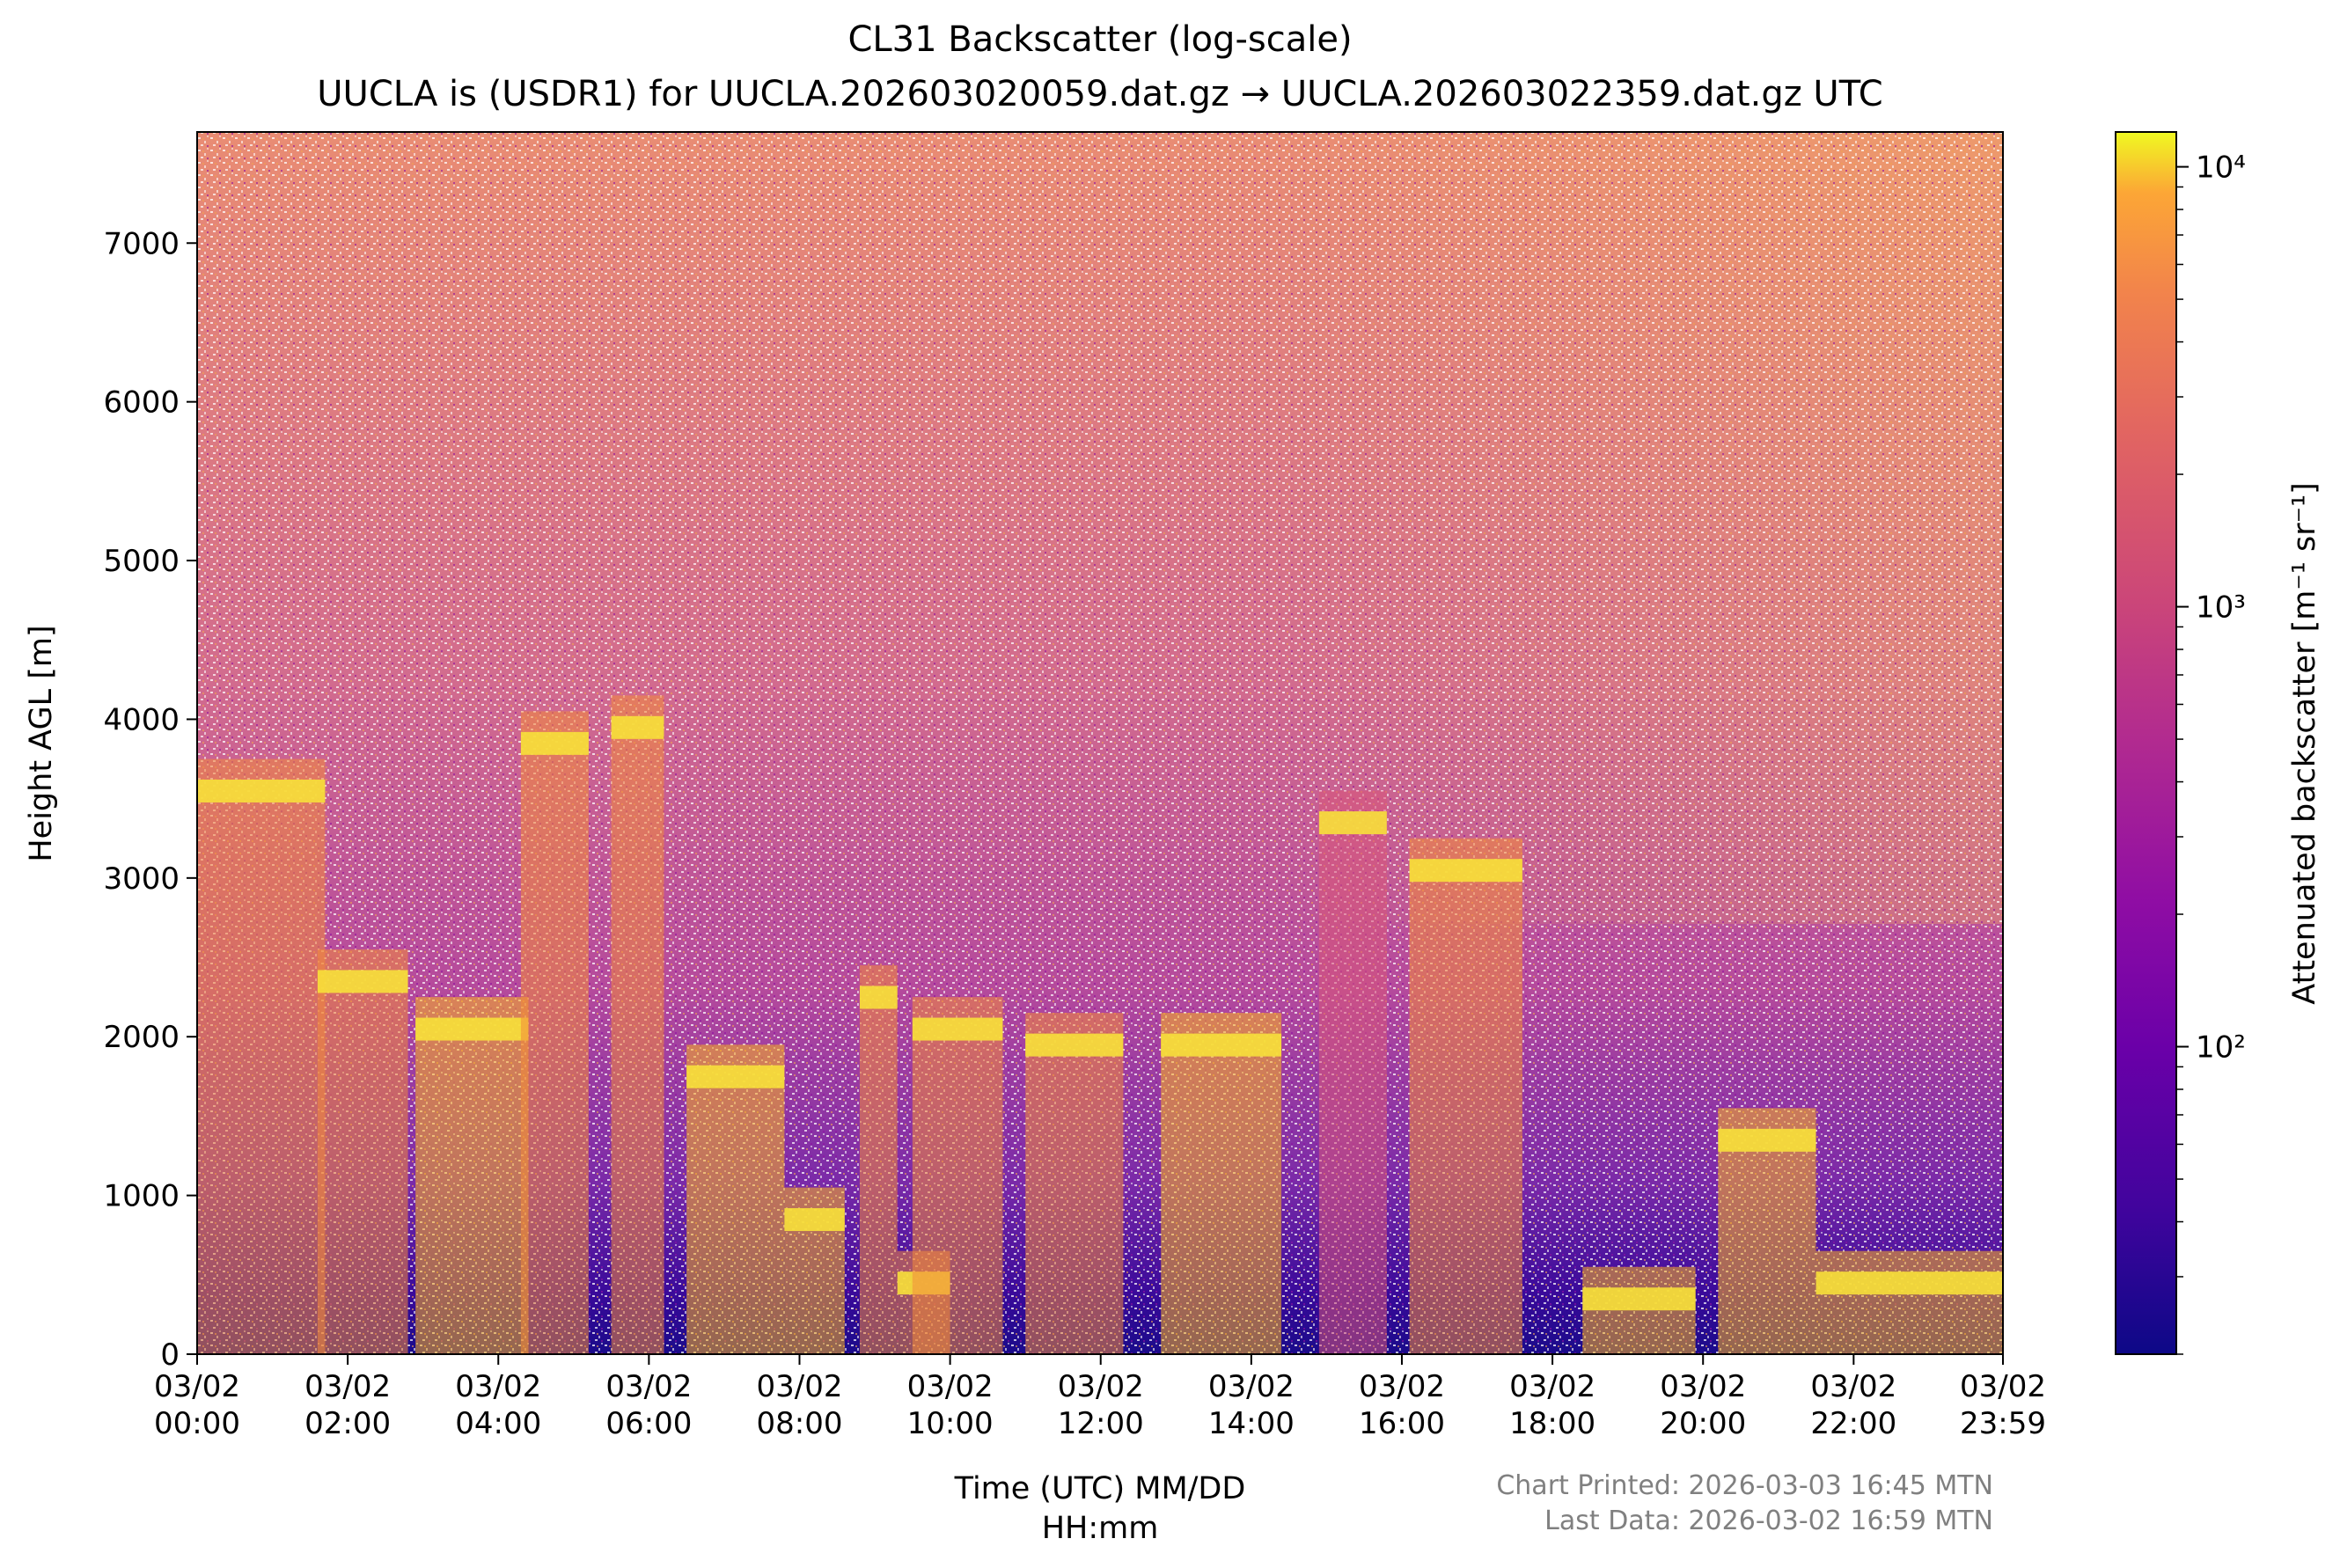 This screenshot has width=2340, height=1568. Describe the element at coordinates (170, 1355) in the screenshot. I see `y-tick-label: 0` at that location.